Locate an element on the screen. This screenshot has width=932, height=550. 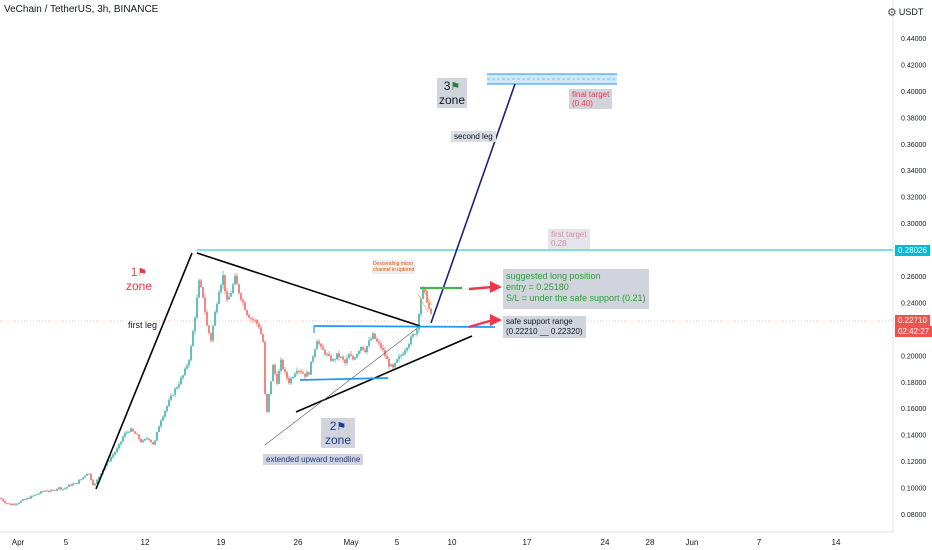
x-tick-label: May is located at coordinates (350, 542).